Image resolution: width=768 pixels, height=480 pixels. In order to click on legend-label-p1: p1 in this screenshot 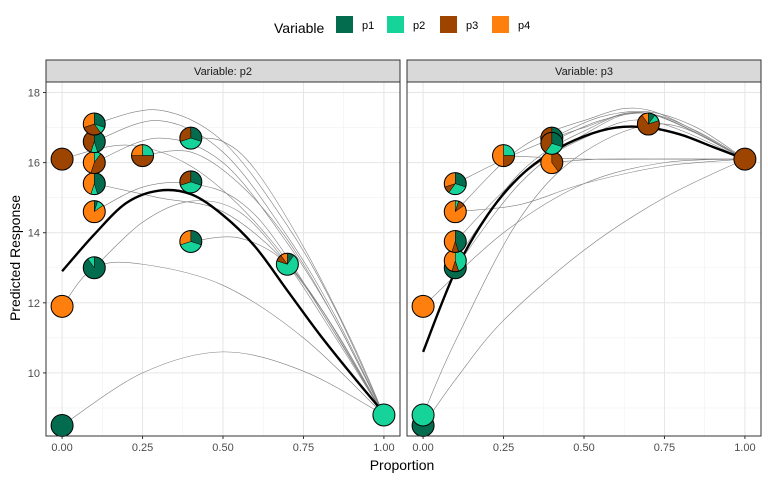, I will do `click(368, 26)`.